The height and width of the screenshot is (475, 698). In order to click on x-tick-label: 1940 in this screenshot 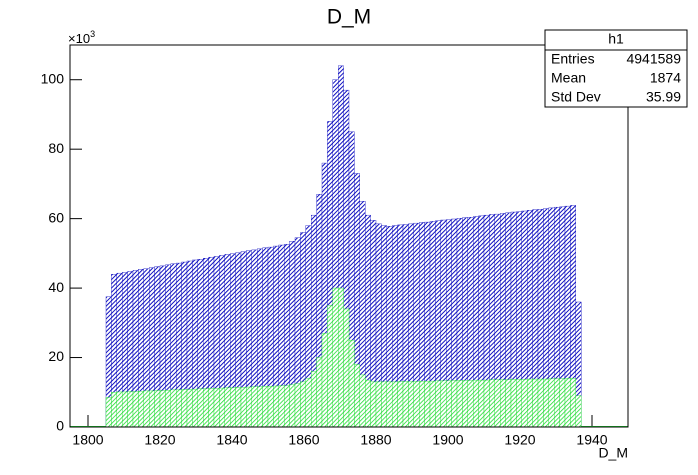, I will do `click(591, 440)`.